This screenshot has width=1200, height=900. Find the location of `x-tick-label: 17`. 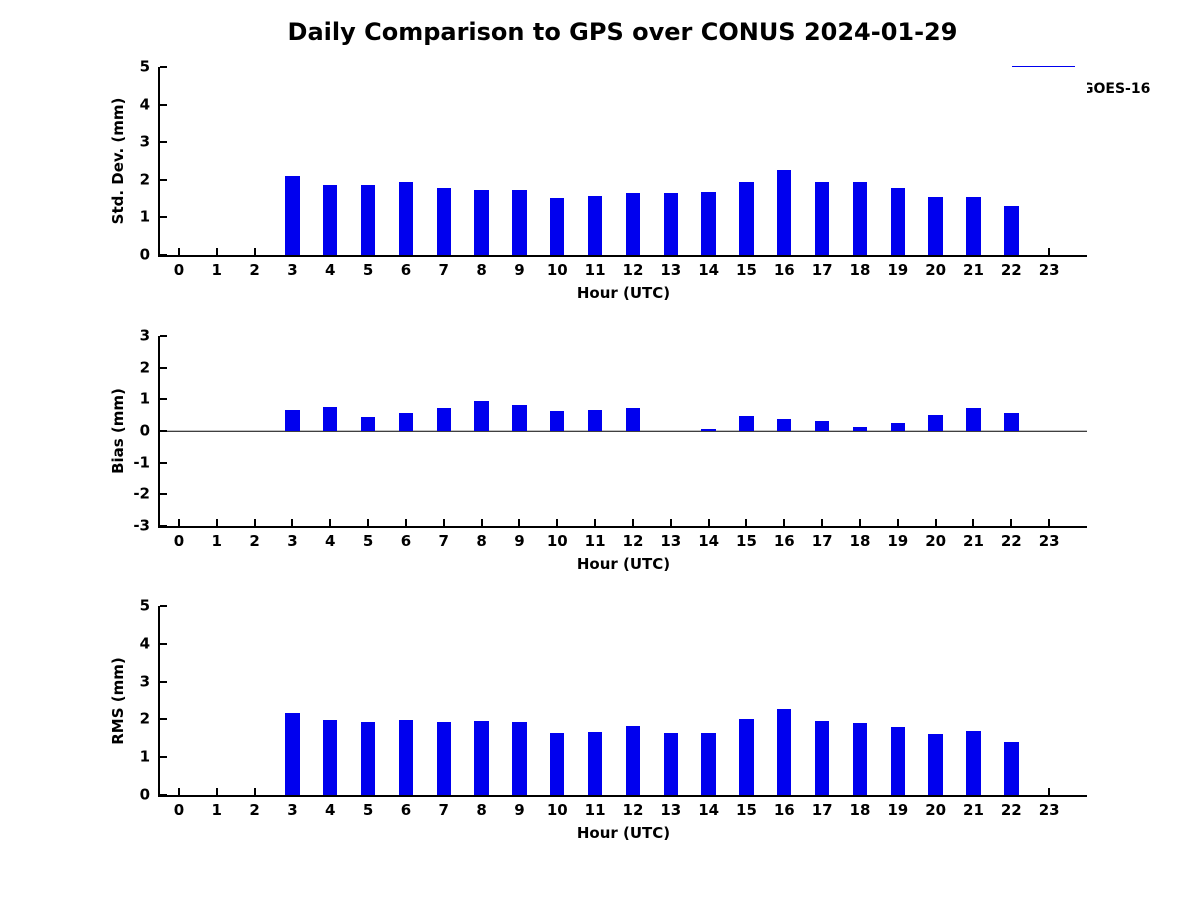

x-tick-label: 17 is located at coordinates (822, 270).